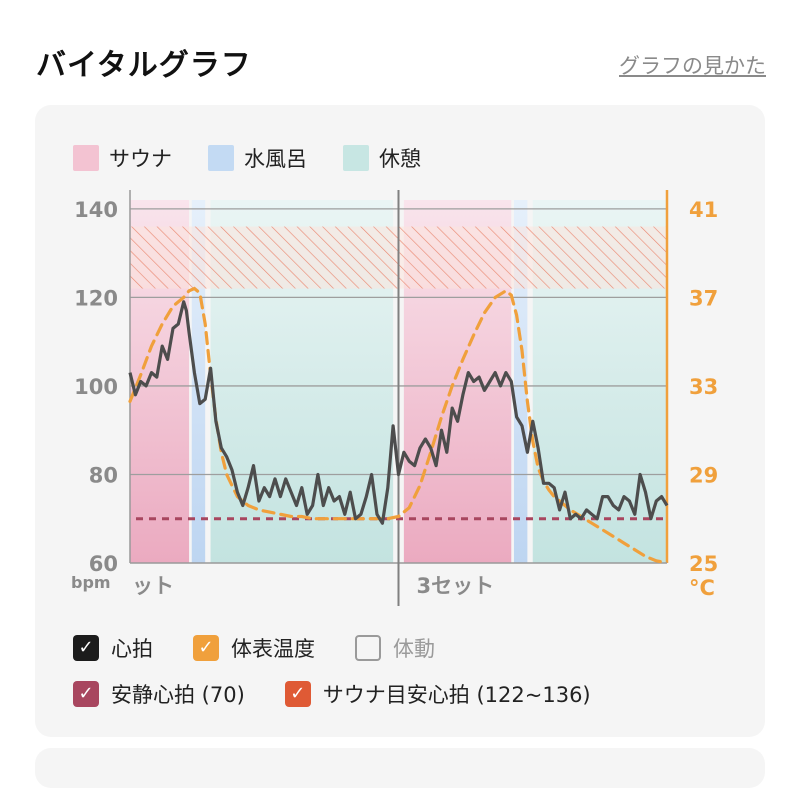 This screenshot has height=788, width=800. Describe the element at coordinates (520, 381) in the screenshot. I see `phase-band-water` at that location.